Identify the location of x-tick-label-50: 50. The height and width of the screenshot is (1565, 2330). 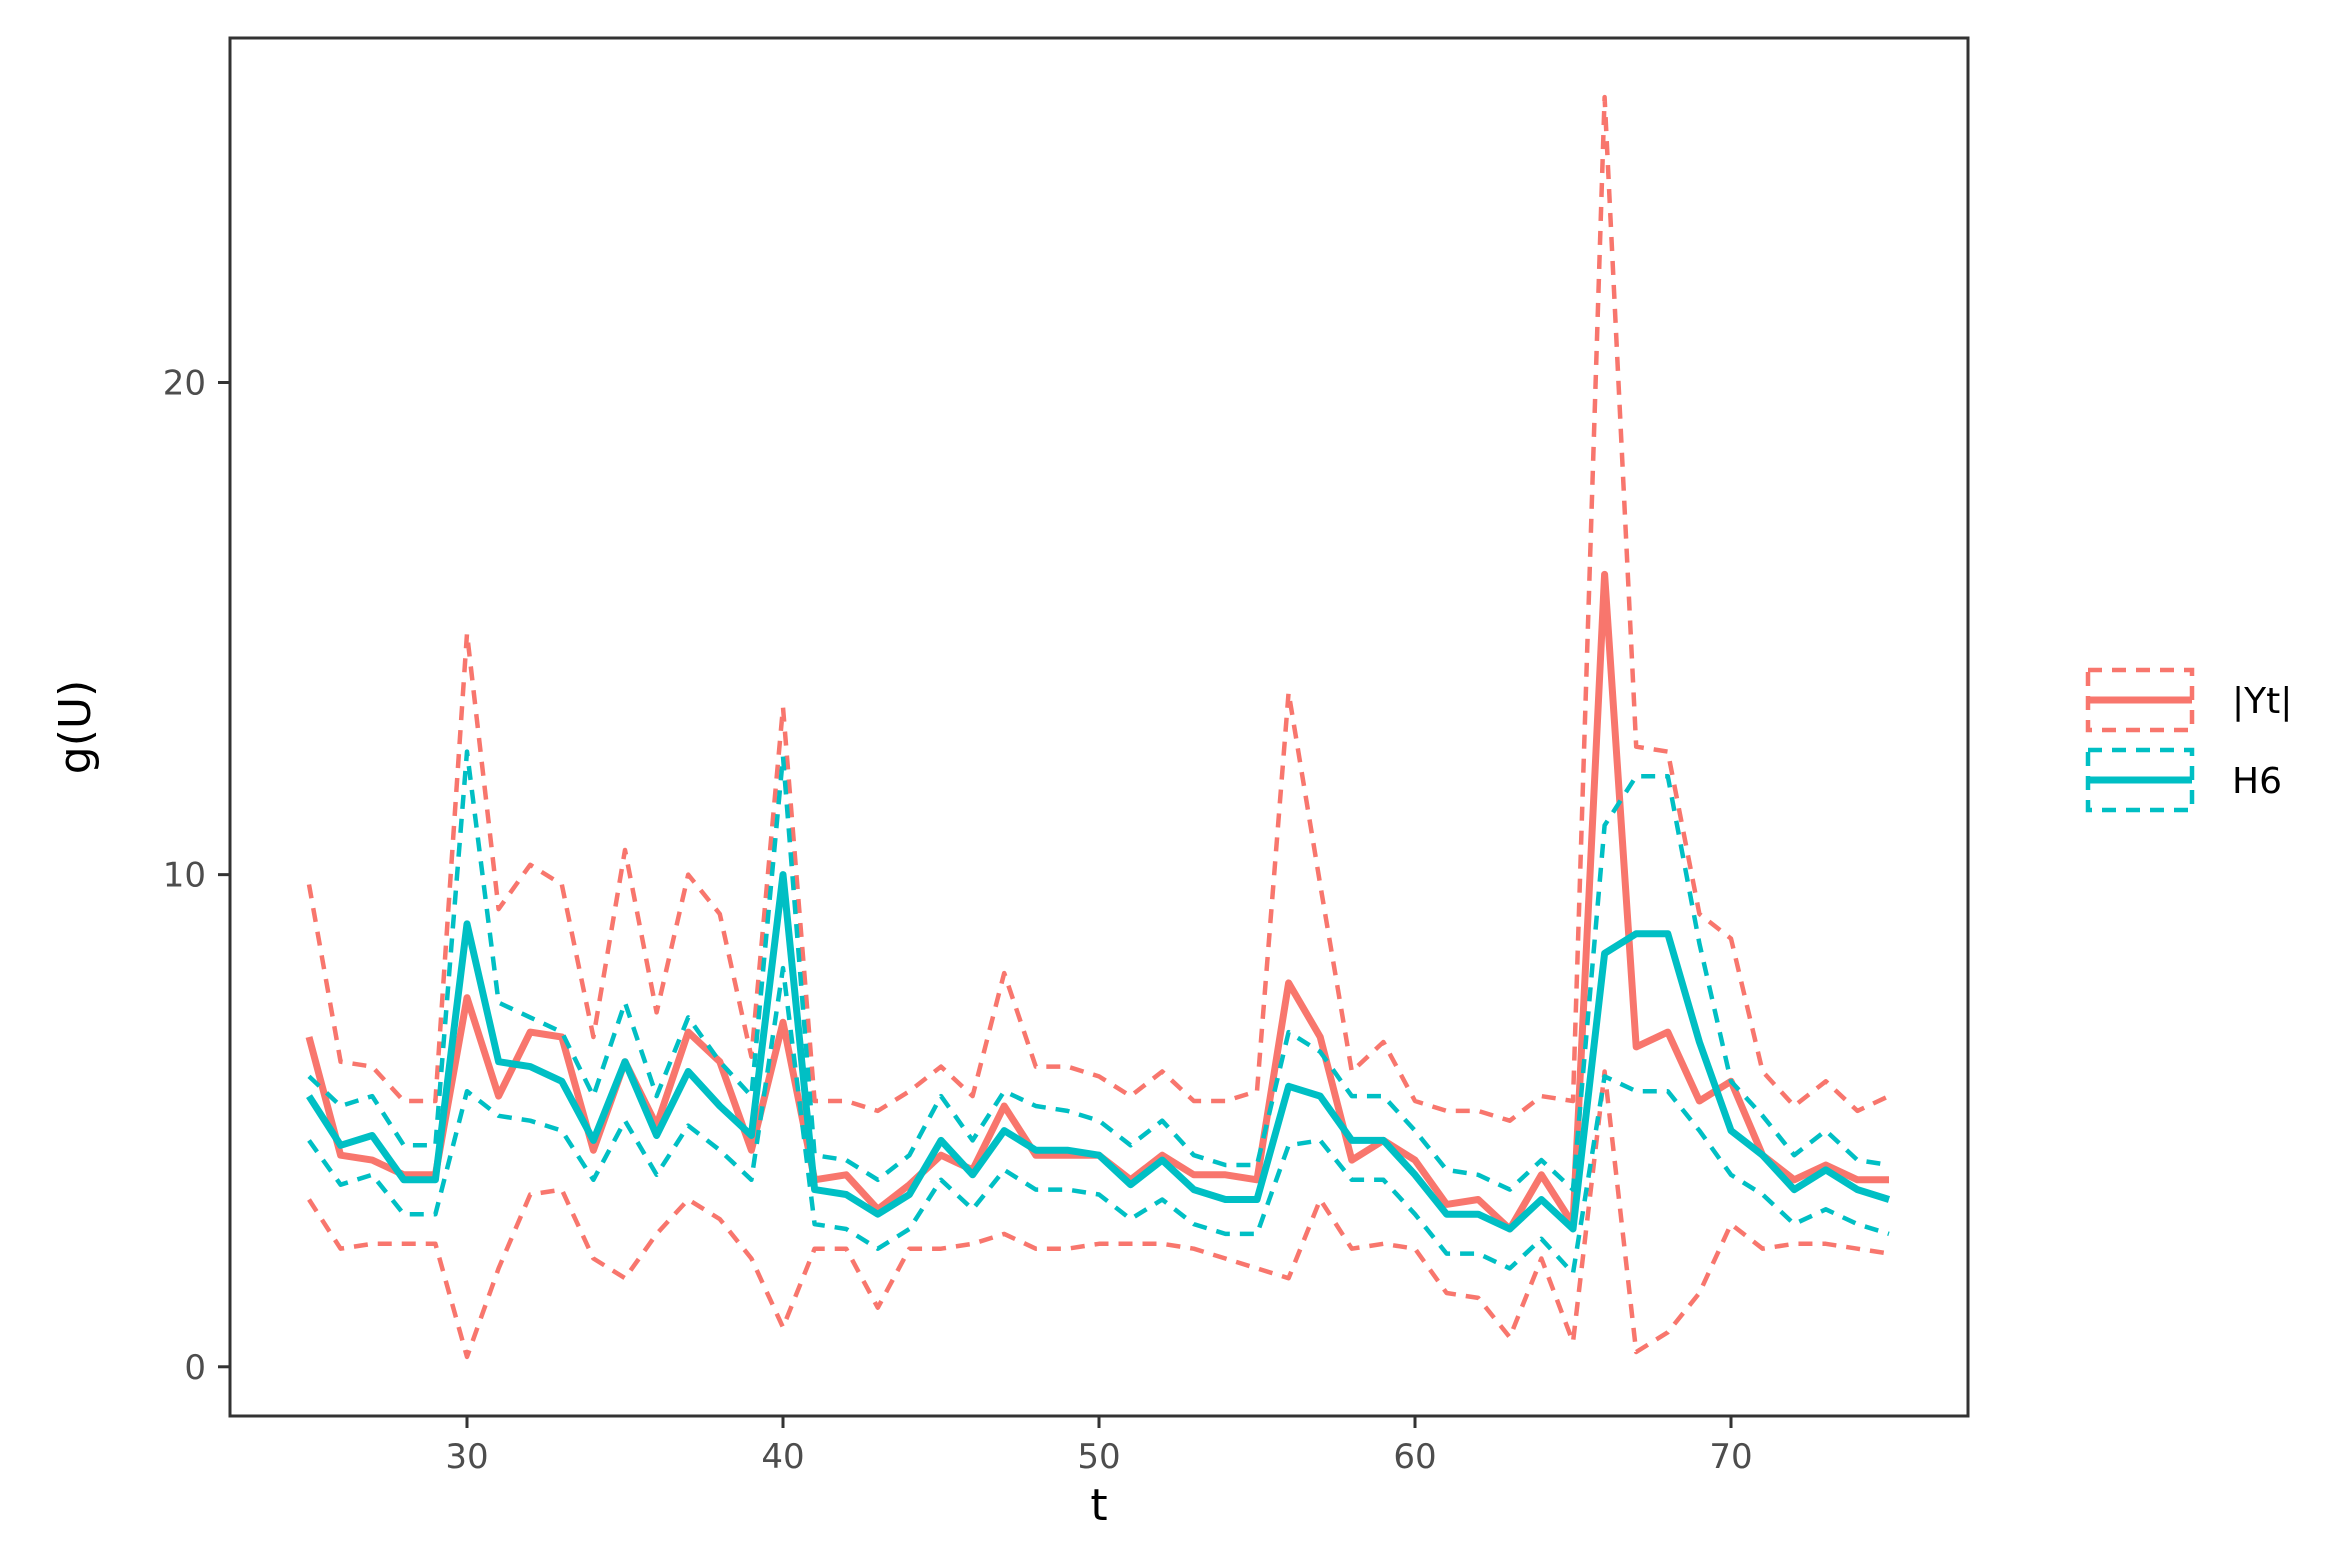
(1098, 1457).